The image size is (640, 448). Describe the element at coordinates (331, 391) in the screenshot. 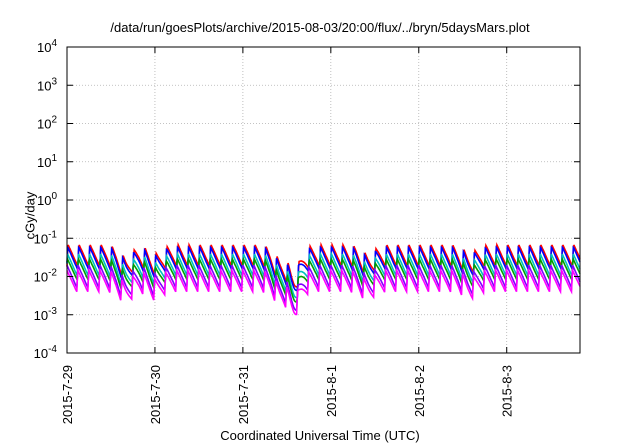

I see `x-tick-label: 2015-8-1` at that location.